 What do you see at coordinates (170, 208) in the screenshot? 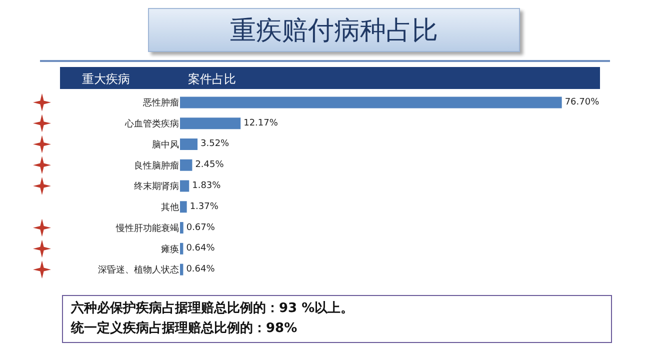
I see `y-tick-label: 其他` at bounding box center [170, 208].